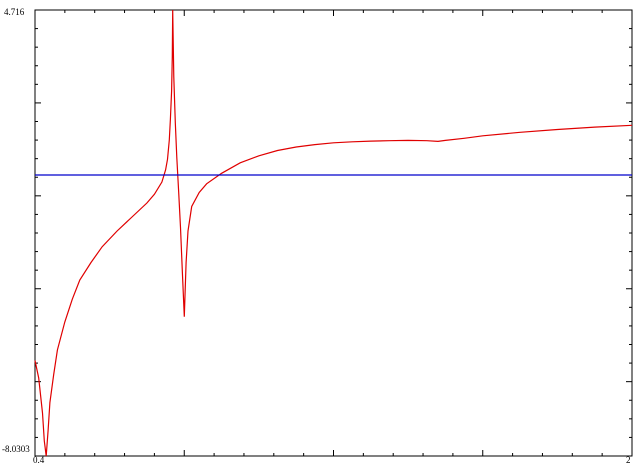 The height and width of the screenshot is (464, 633). Describe the element at coordinates (16, 449) in the screenshot. I see `y-tick-label-bottom: -8.0303` at that location.